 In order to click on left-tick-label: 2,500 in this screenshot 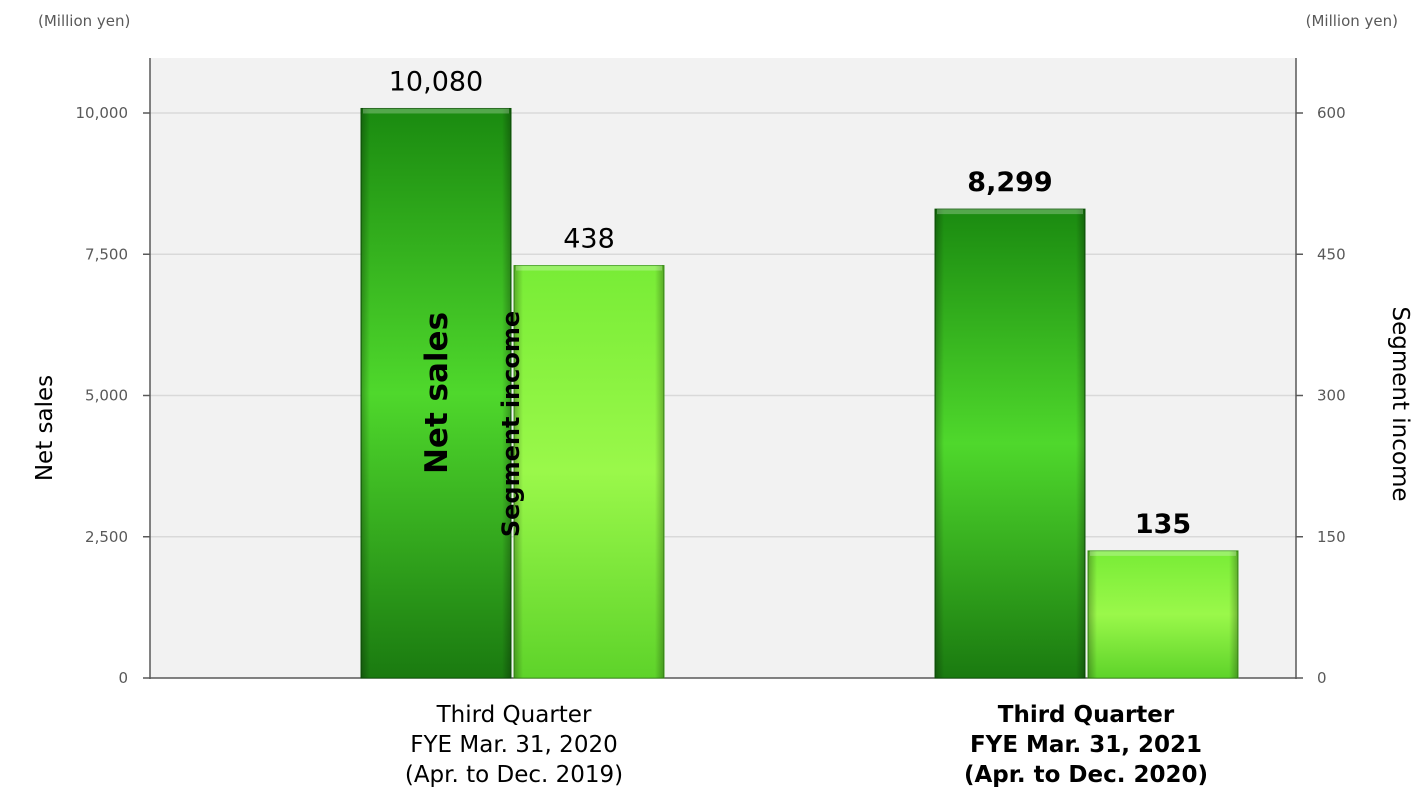, I will do `click(106, 537)`.